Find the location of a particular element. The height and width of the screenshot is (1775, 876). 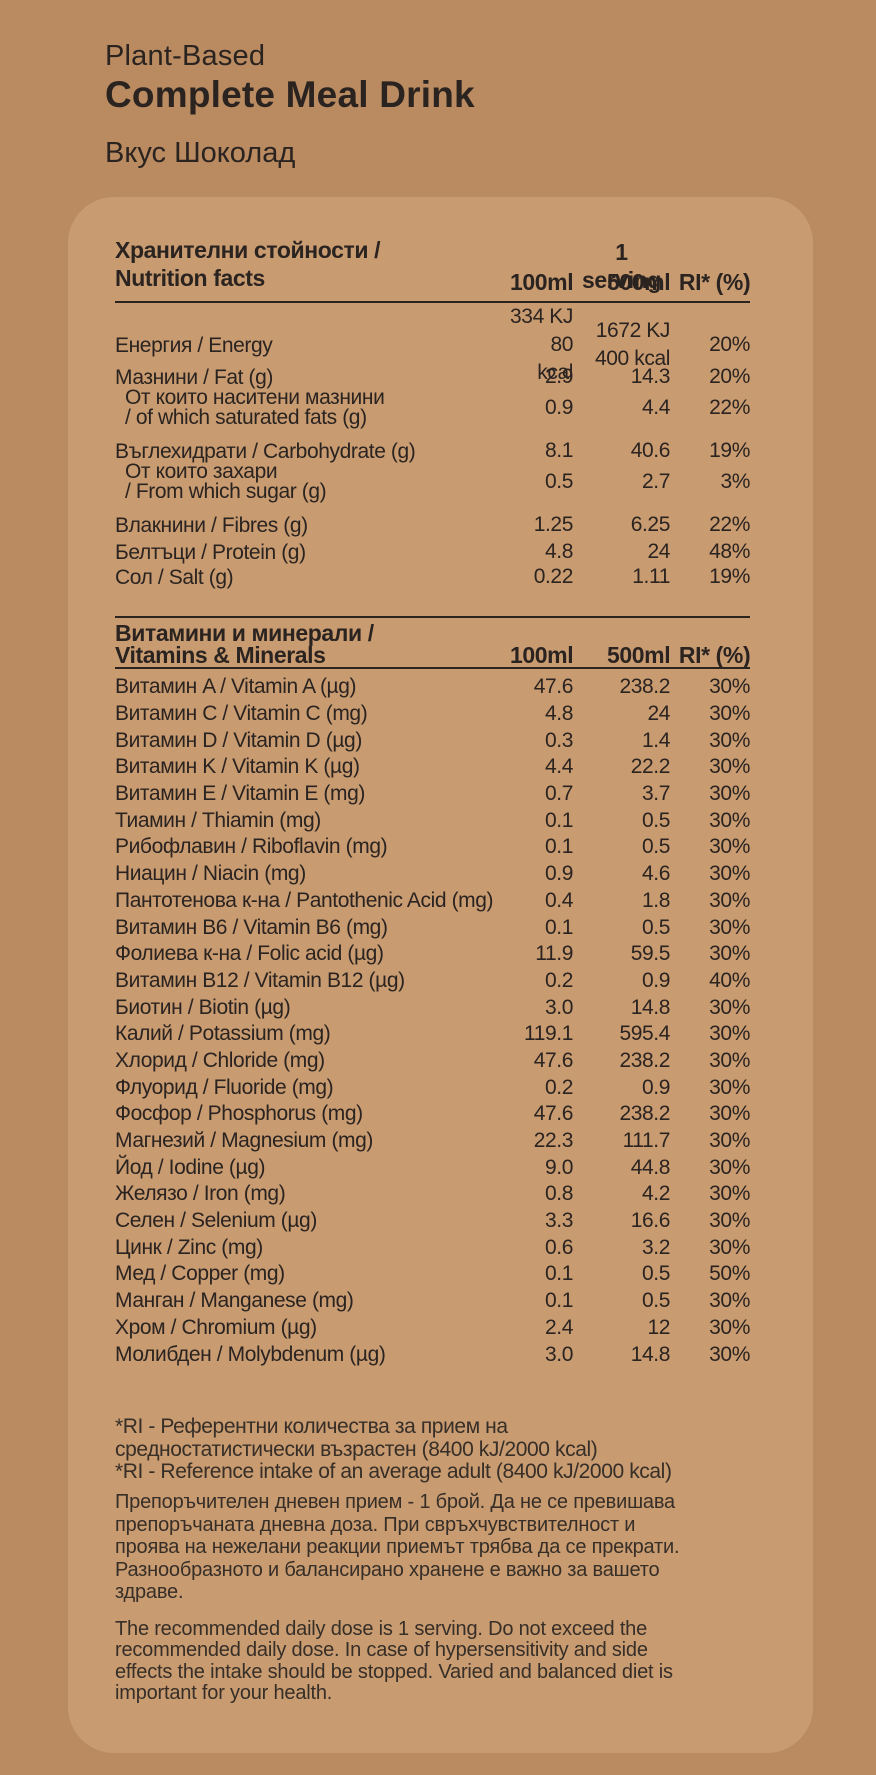

row-value: 40.6 is located at coordinates (650, 450).